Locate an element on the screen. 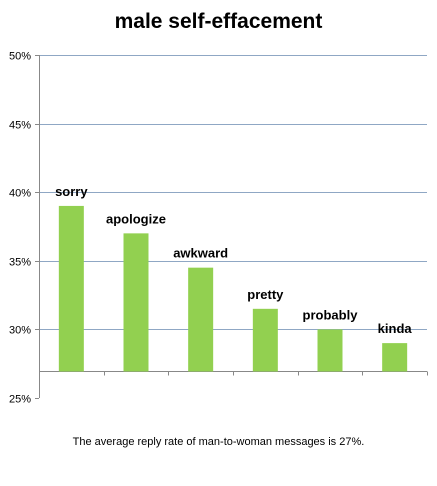 This screenshot has height=486, width=437. bar-awkward is located at coordinates (201, 319).